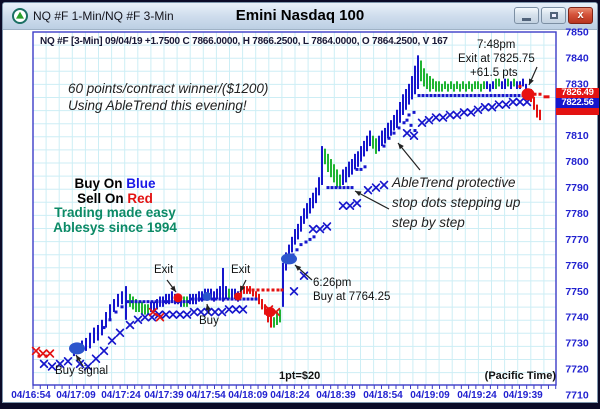 The image size is (600, 409). What do you see at coordinates (115, 212) in the screenshot?
I see `tagline-1: Trading made easy` at bounding box center [115, 212].